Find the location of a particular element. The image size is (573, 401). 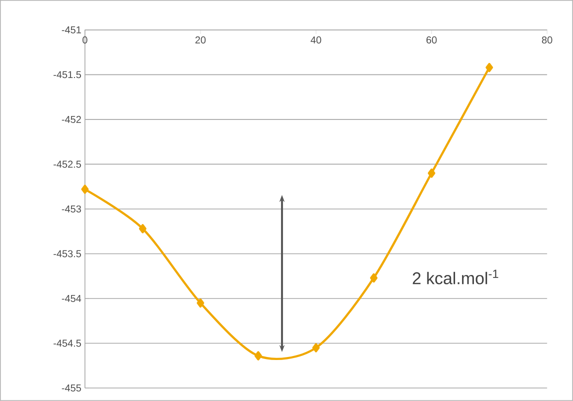

y-tick-label: -452 is located at coordinates (71, 119).